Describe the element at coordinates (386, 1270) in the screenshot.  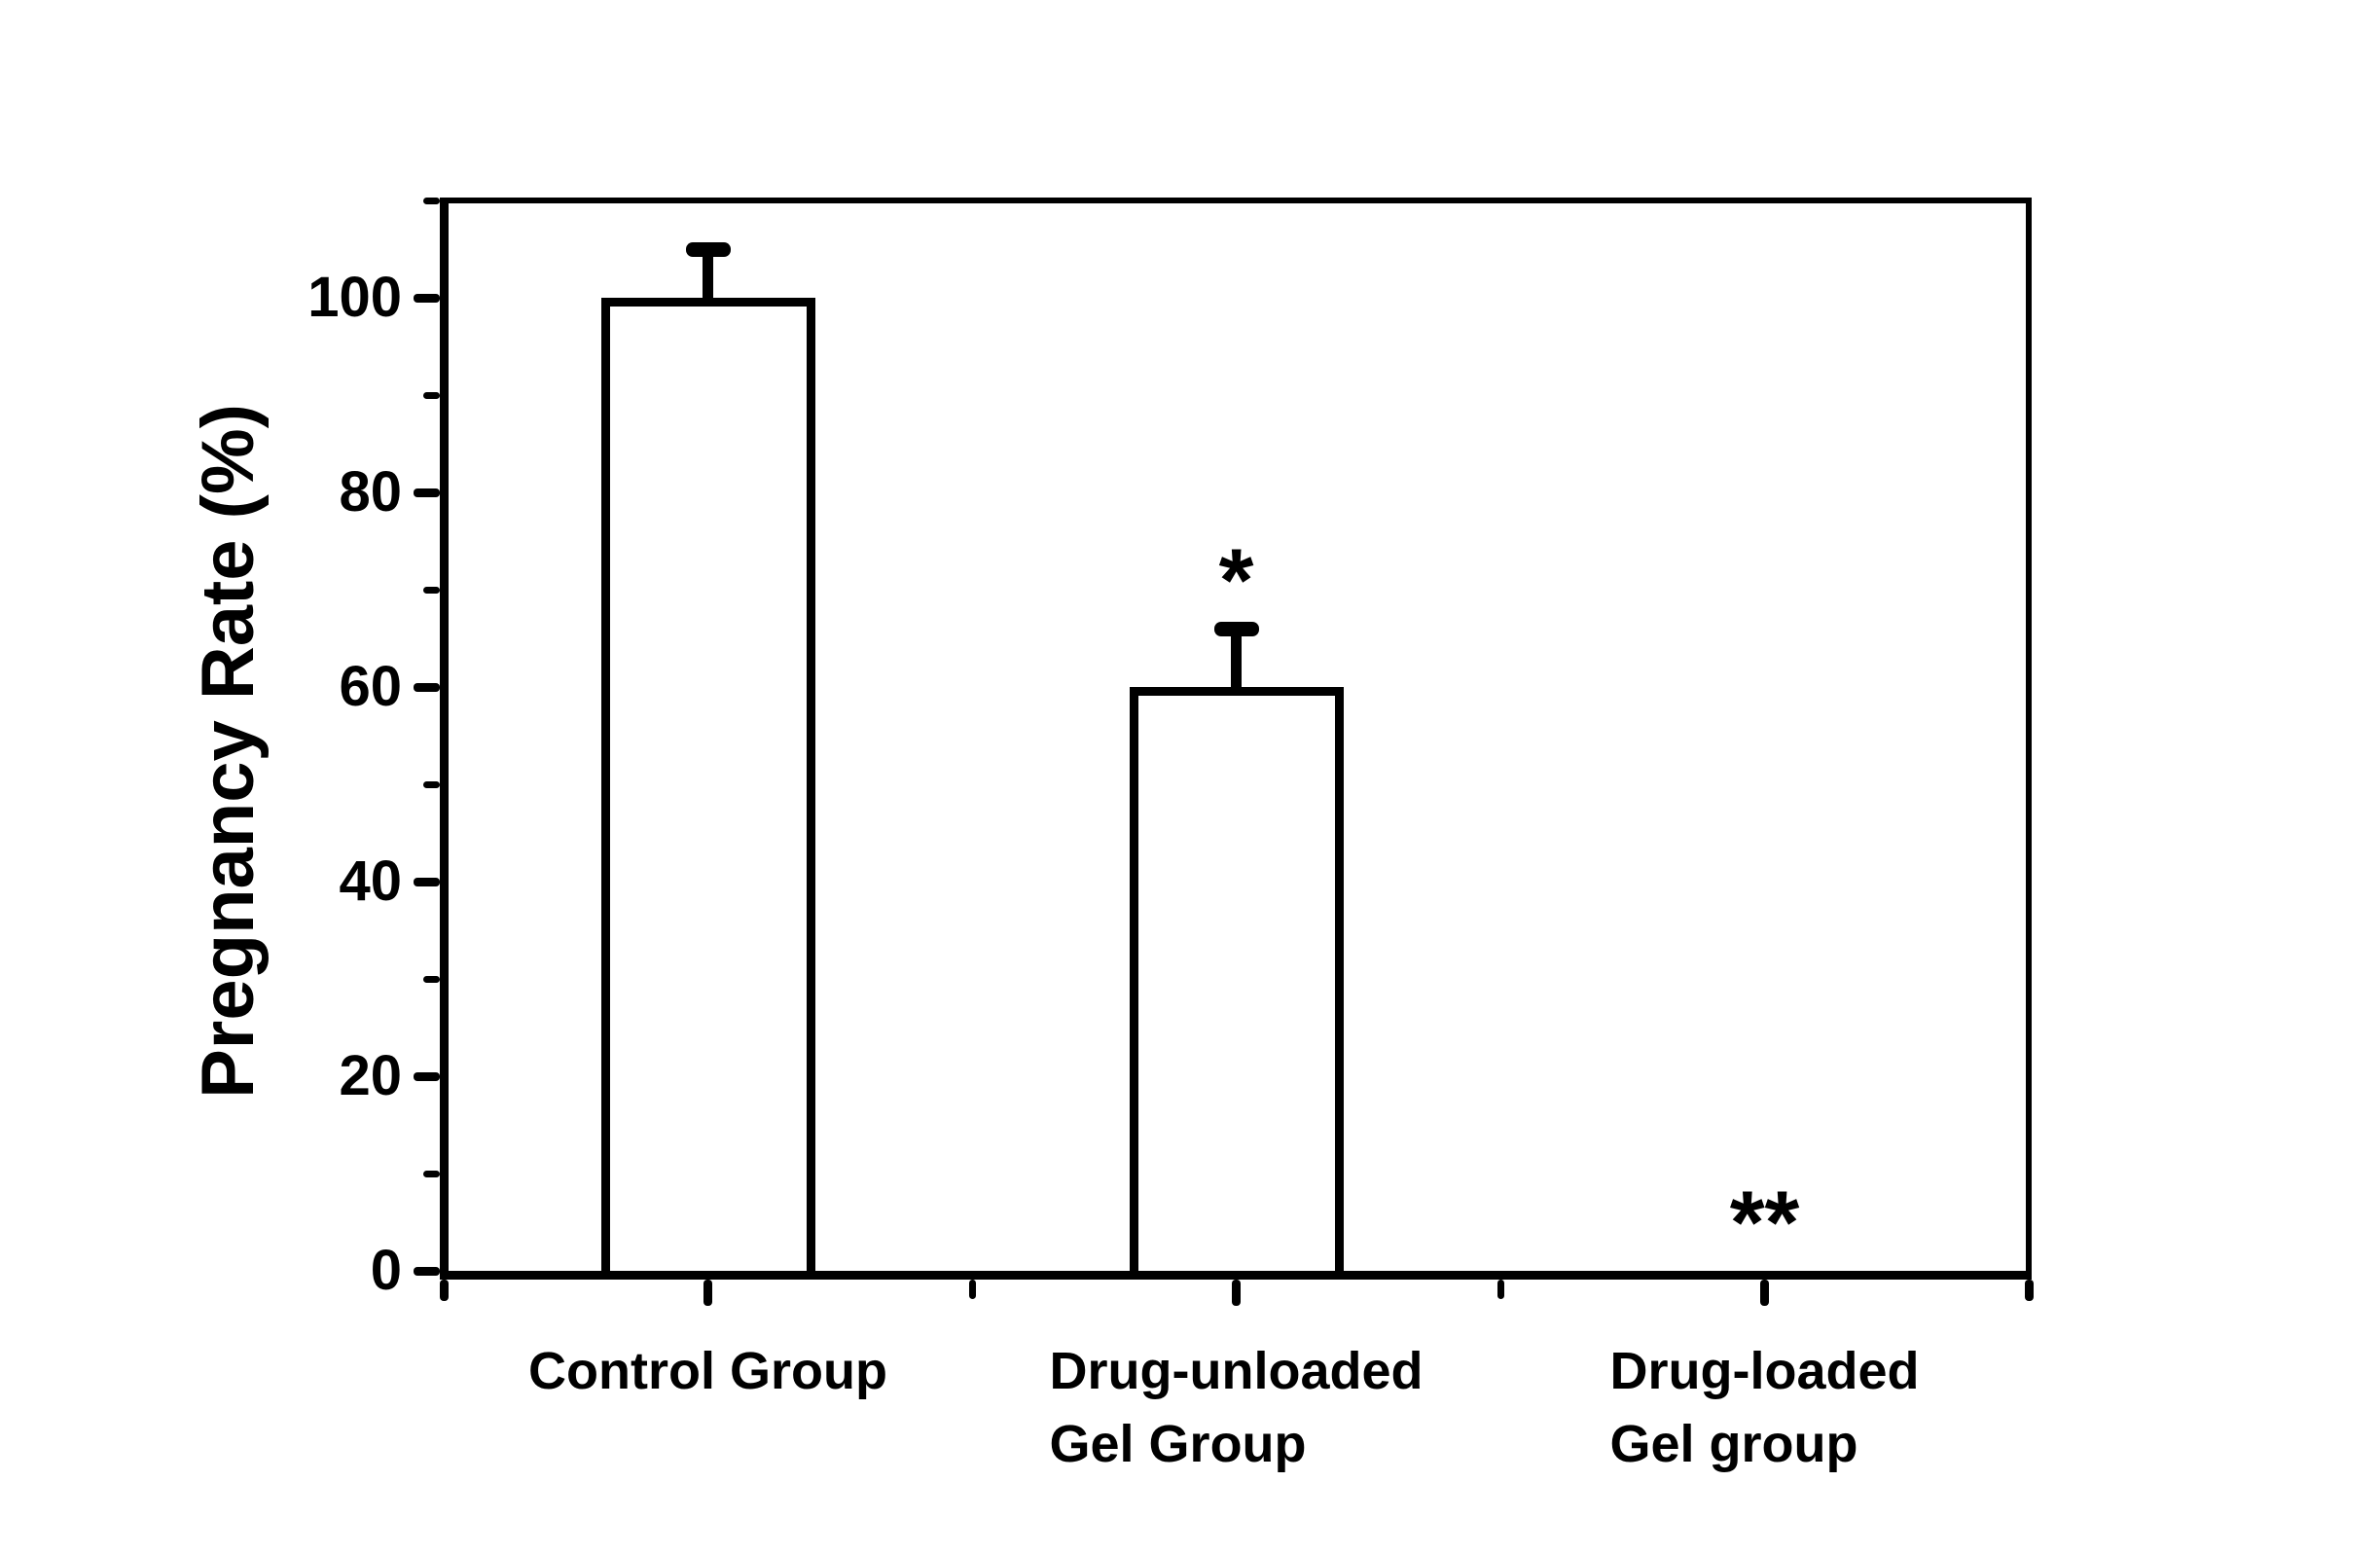
I see `y-tick-label: 0` at that location.